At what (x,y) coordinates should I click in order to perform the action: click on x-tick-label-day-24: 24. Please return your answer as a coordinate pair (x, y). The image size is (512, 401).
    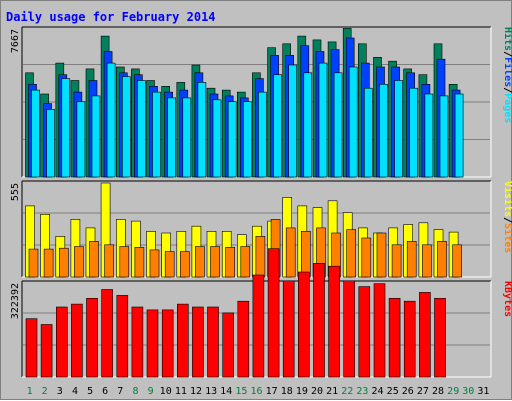
    Looking at the image, I should click on (377, 391).